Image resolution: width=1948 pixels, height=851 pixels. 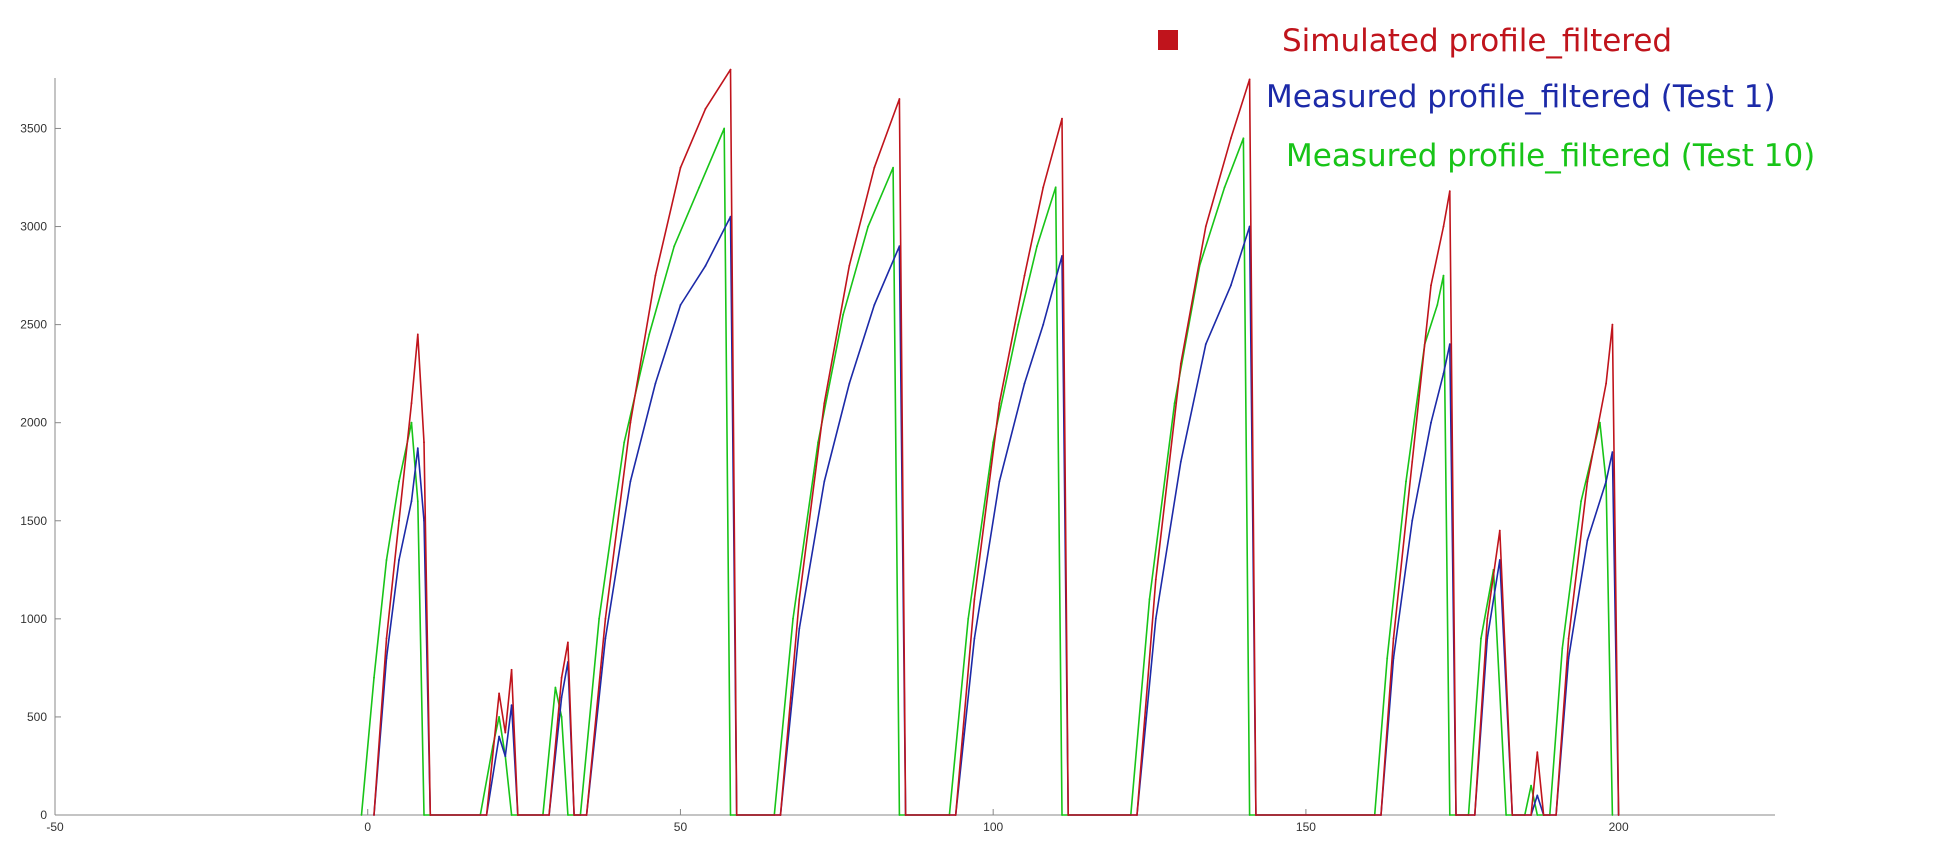 I want to click on x-tick-label: 100, so click(x=993, y=827).